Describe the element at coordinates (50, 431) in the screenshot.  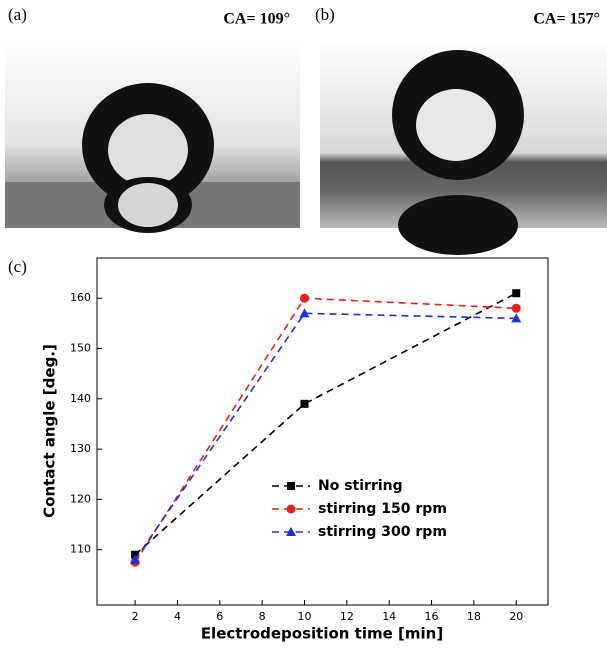
I see `y-axis-title: Contact angle [deg.]` at that location.